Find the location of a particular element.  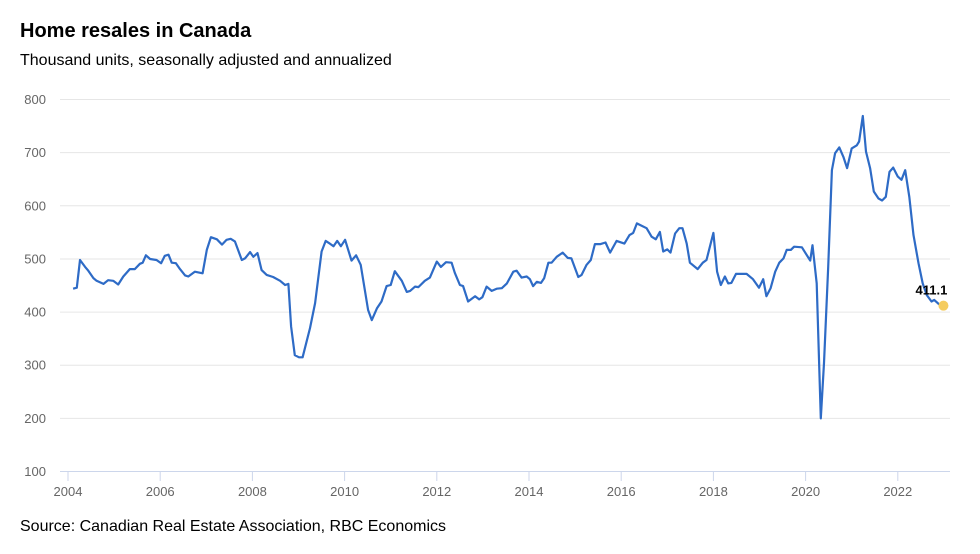

y-tick-label: 100 is located at coordinates (35, 471).